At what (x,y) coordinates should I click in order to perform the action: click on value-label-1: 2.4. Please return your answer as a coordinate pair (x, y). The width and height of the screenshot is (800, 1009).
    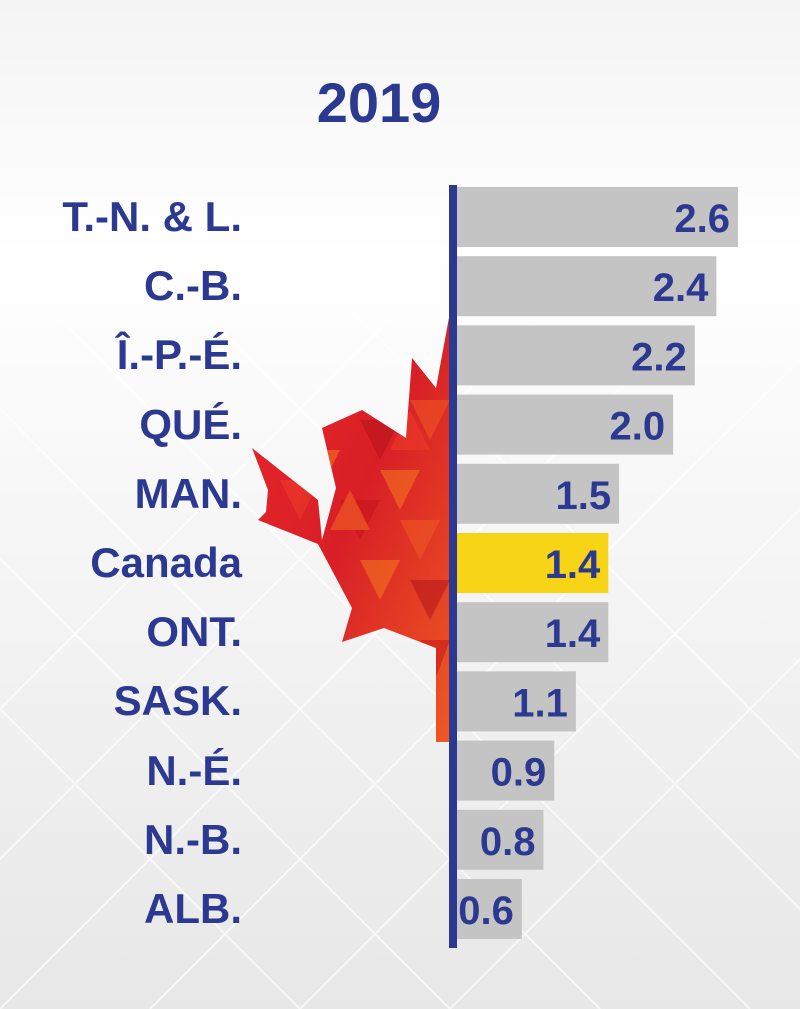
    Looking at the image, I should click on (681, 288).